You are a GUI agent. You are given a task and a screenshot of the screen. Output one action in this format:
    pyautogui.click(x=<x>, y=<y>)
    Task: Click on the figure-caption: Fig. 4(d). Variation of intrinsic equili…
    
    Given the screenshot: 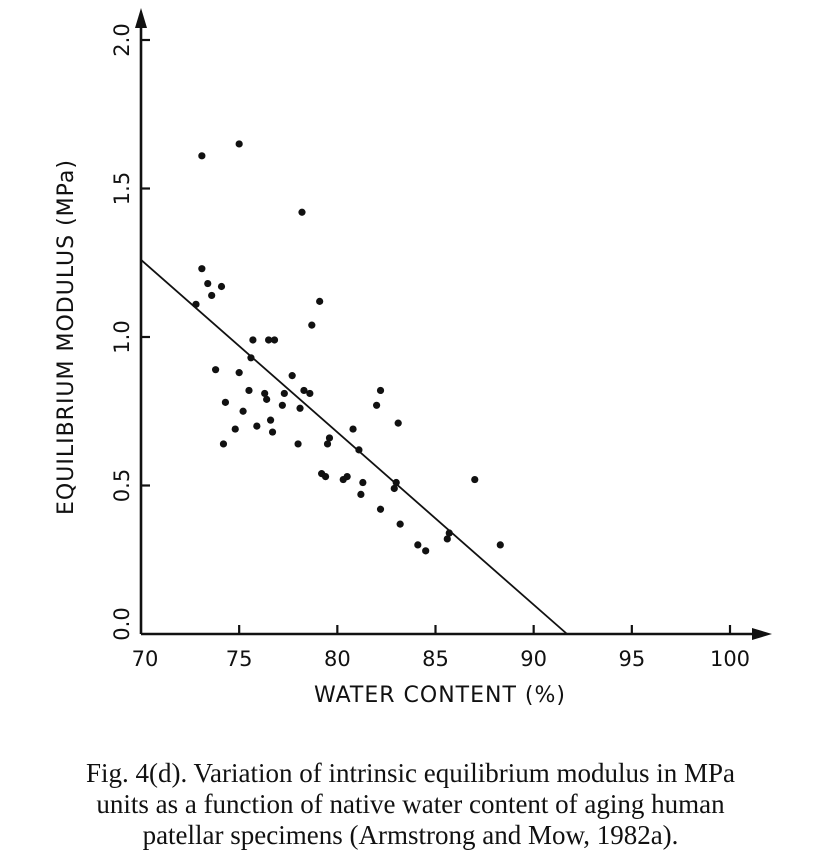 What is the action you would take?
    pyautogui.click(x=410, y=804)
    